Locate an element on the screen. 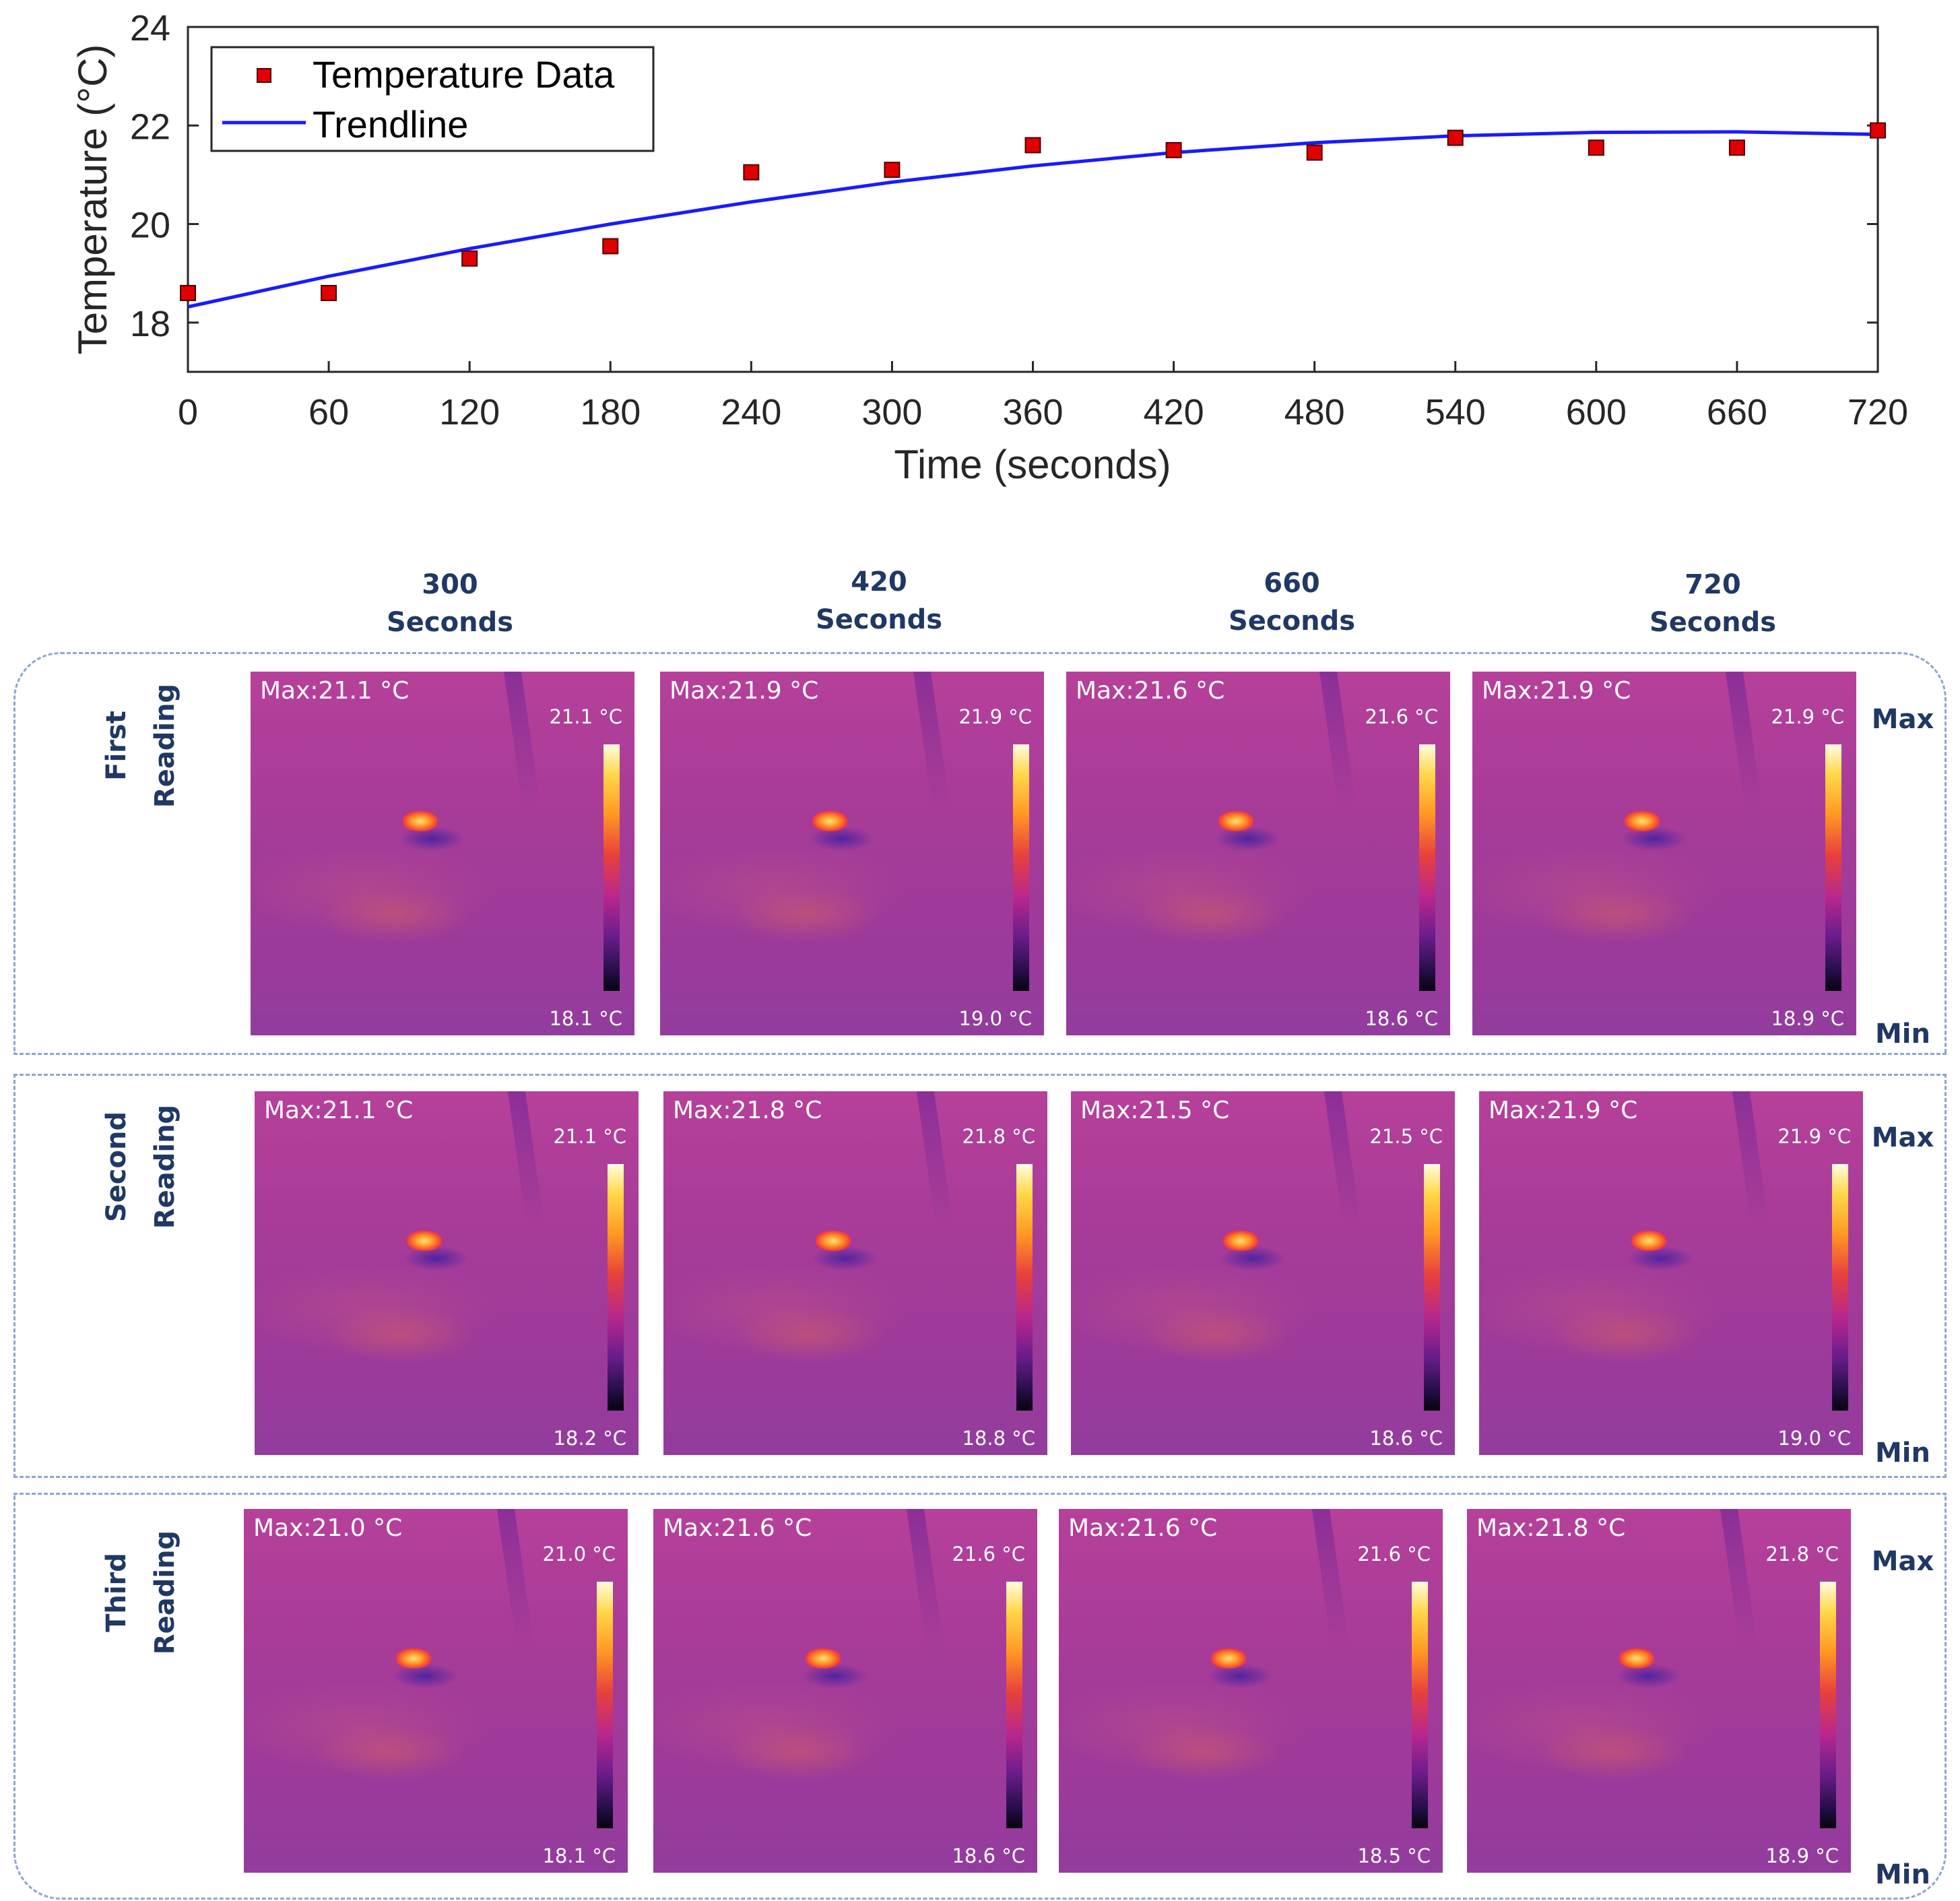 Image resolution: width=1960 pixels, height=1901 pixels. scale-high-label: 21.1 °C is located at coordinates (585, 716).